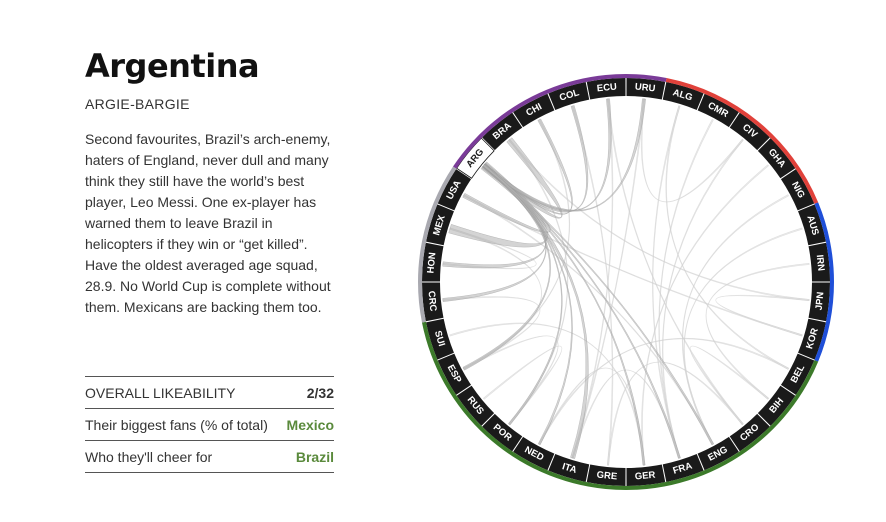 The image size is (886, 522). What do you see at coordinates (454, 374) in the screenshot?
I see `team-segment-esp` at bounding box center [454, 374].